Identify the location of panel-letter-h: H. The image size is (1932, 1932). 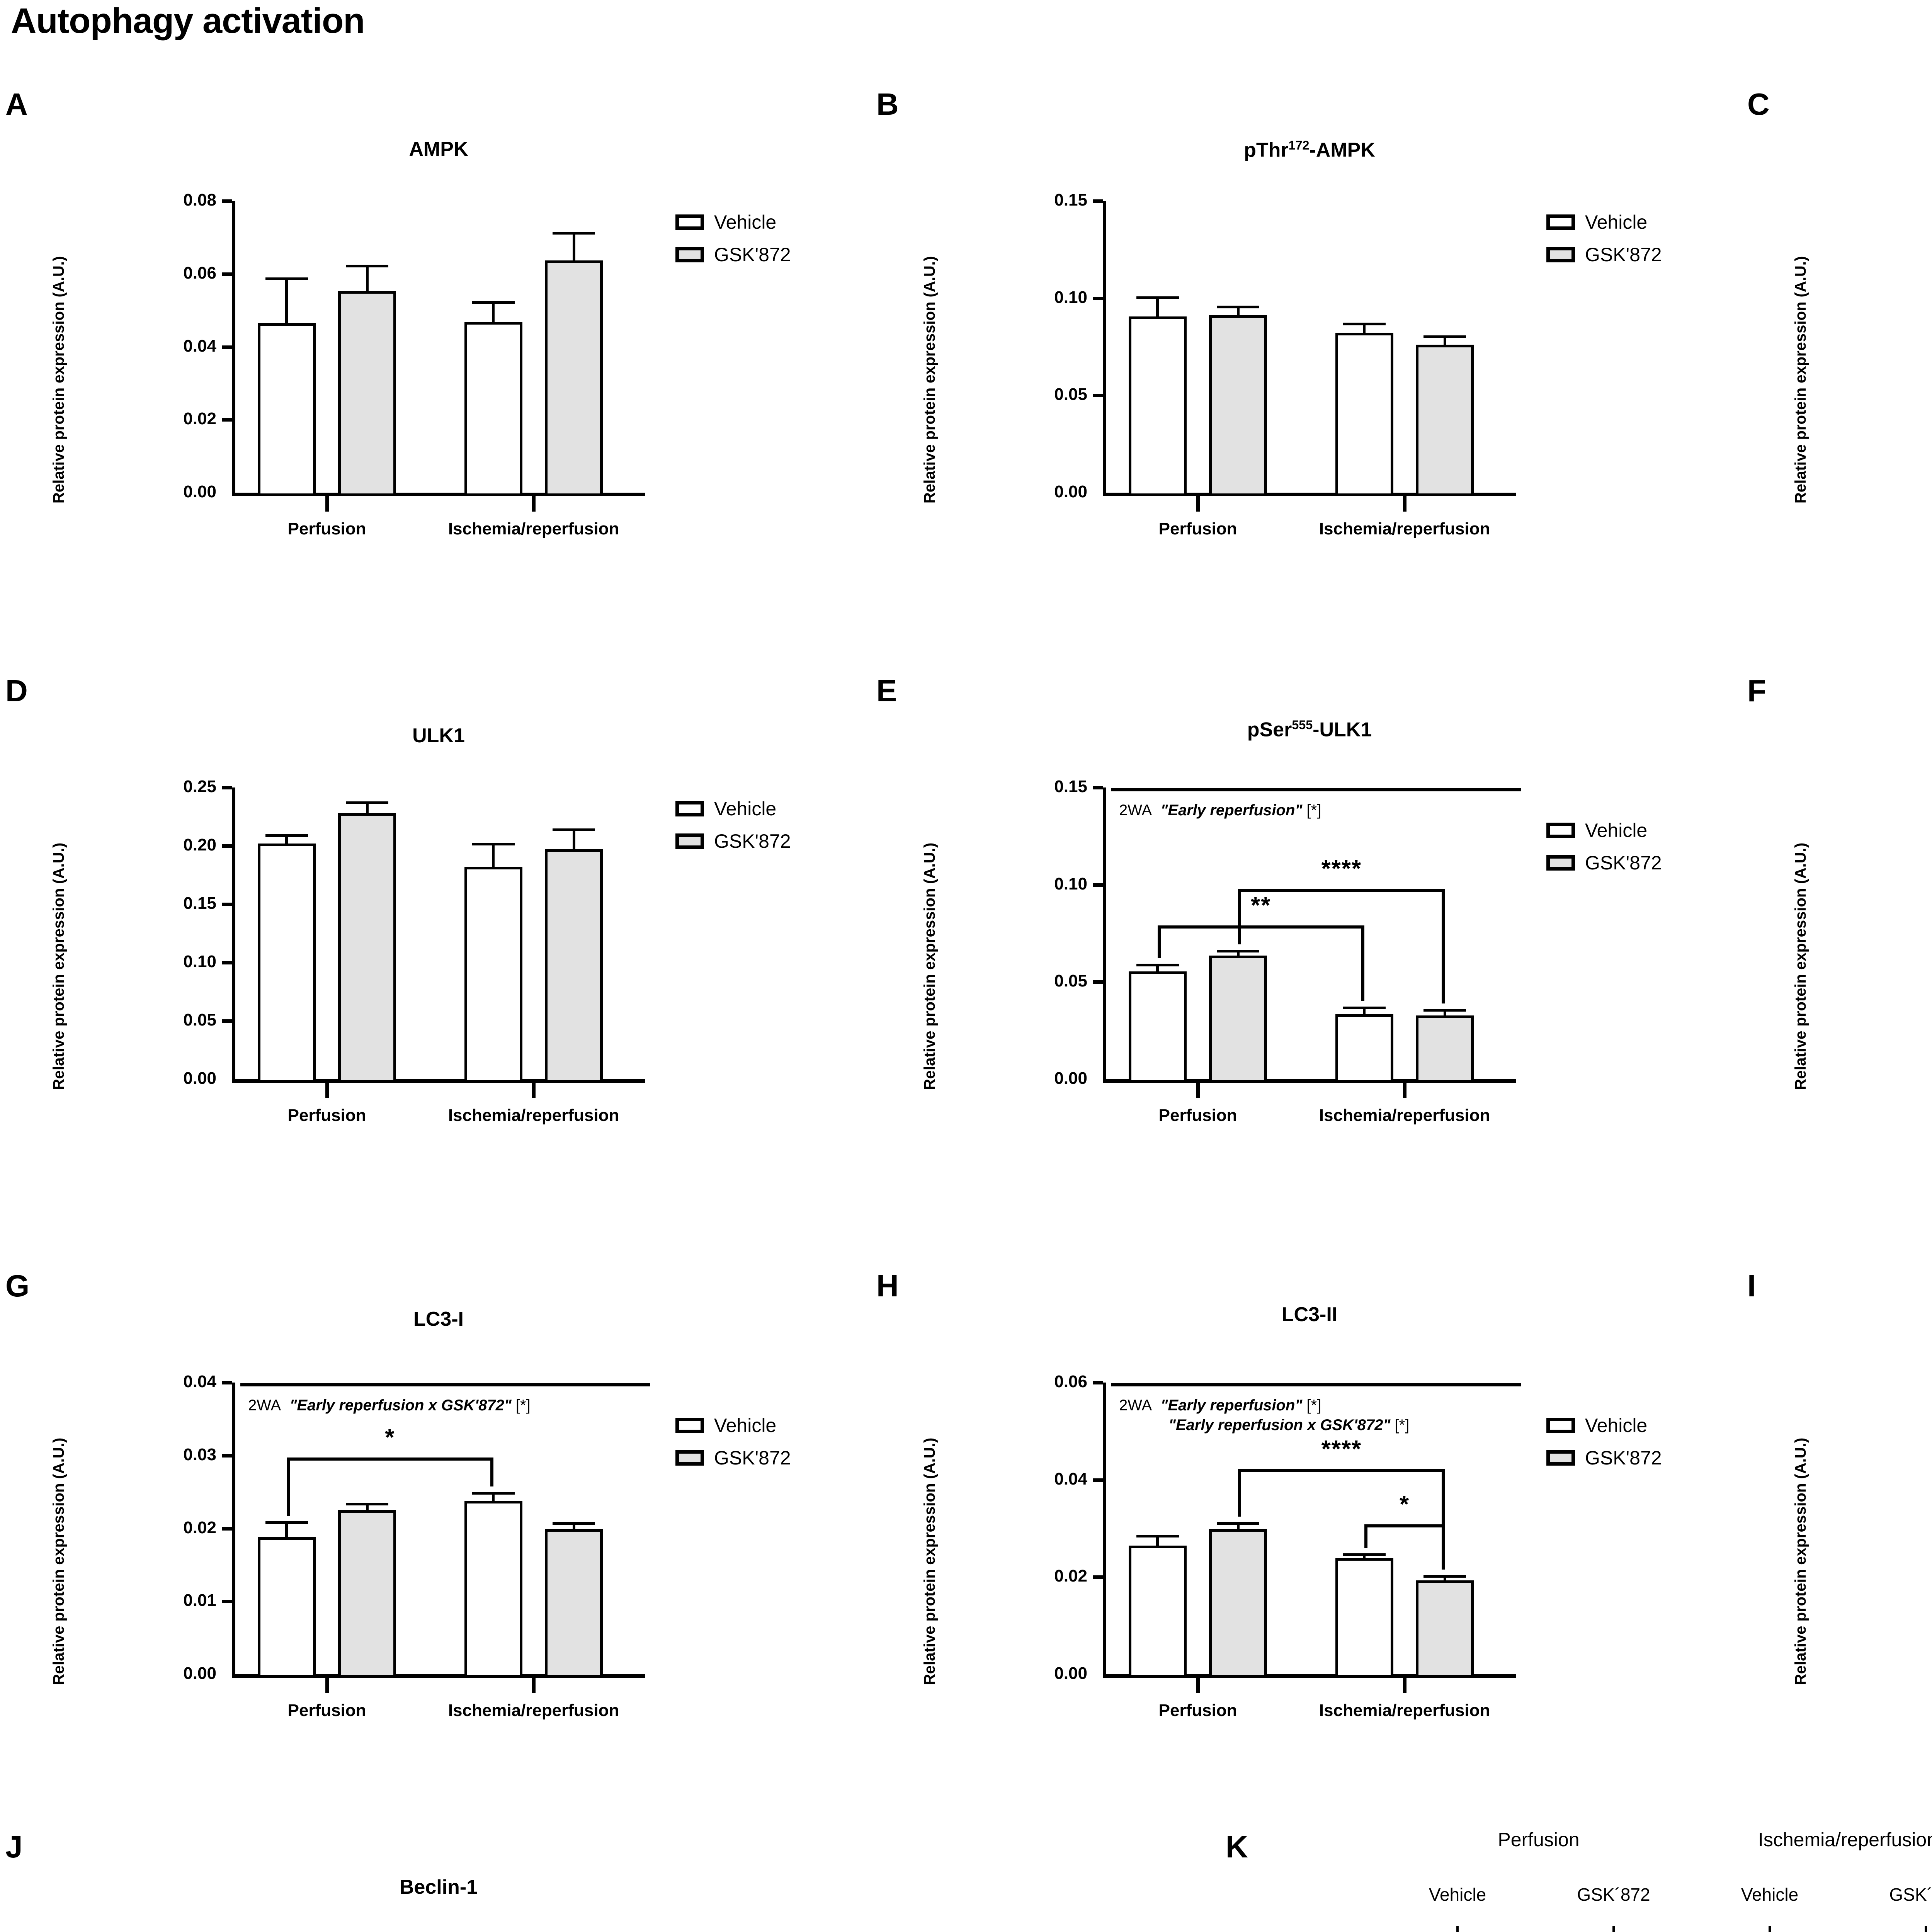
(887, 1286).